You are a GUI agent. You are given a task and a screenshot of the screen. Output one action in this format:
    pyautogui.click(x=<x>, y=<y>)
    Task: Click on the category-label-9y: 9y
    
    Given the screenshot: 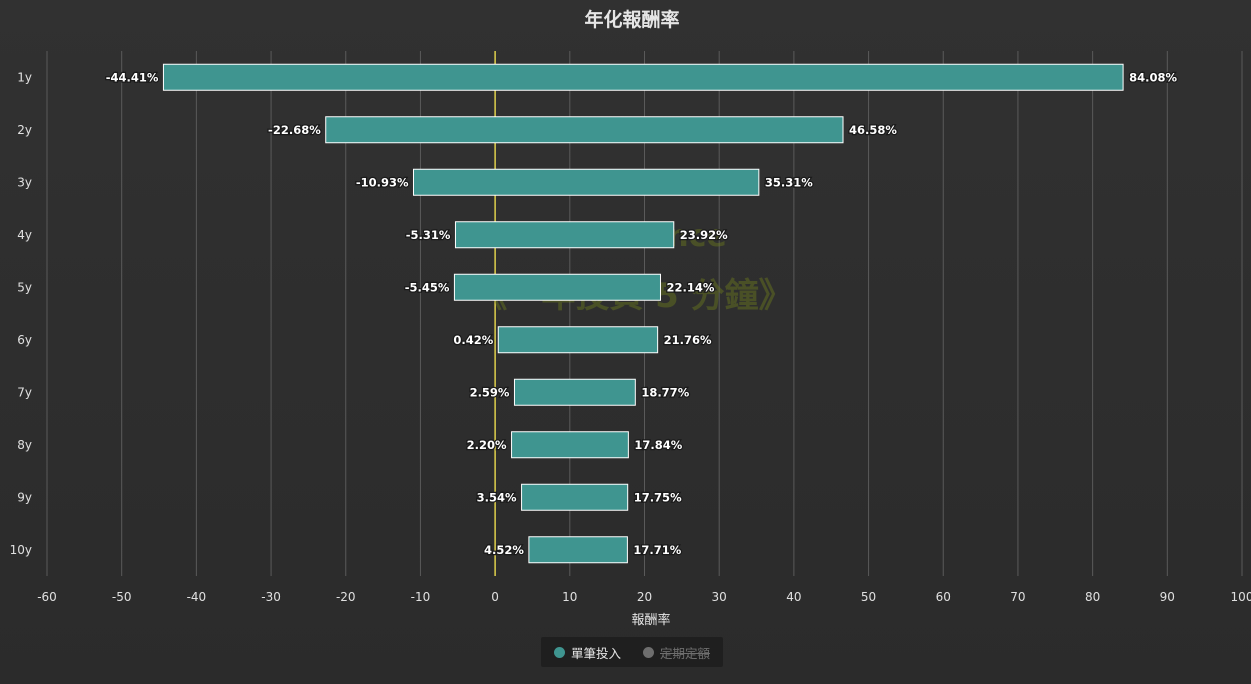 What is the action you would take?
    pyautogui.click(x=24, y=497)
    